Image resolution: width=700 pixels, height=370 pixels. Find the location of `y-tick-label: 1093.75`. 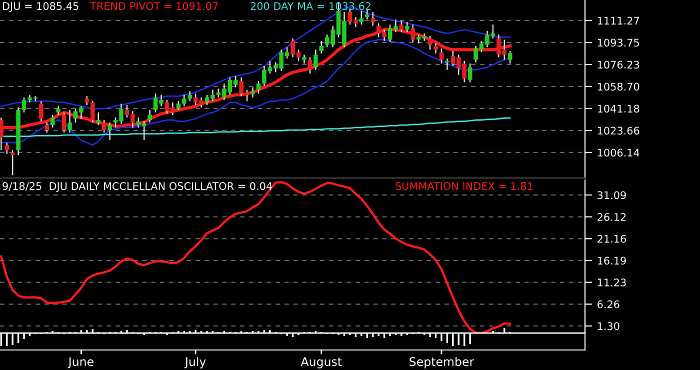

y-tick-label: 1093.75 is located at coordinates (618, 42).